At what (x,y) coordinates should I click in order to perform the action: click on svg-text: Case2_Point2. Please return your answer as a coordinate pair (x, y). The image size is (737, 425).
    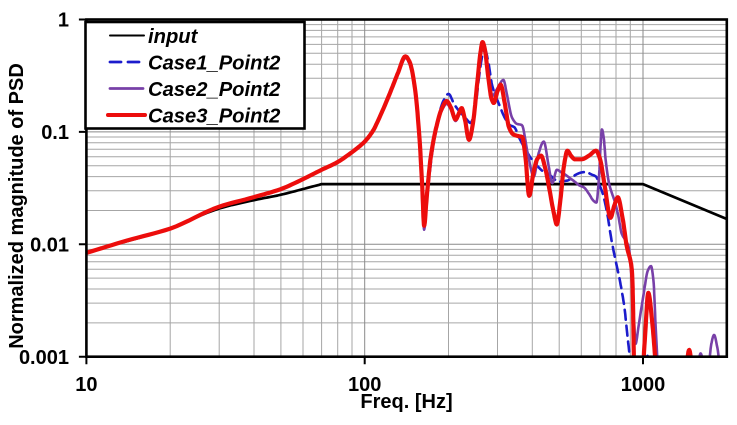
    Looking at the image, I should click on (214, 90).